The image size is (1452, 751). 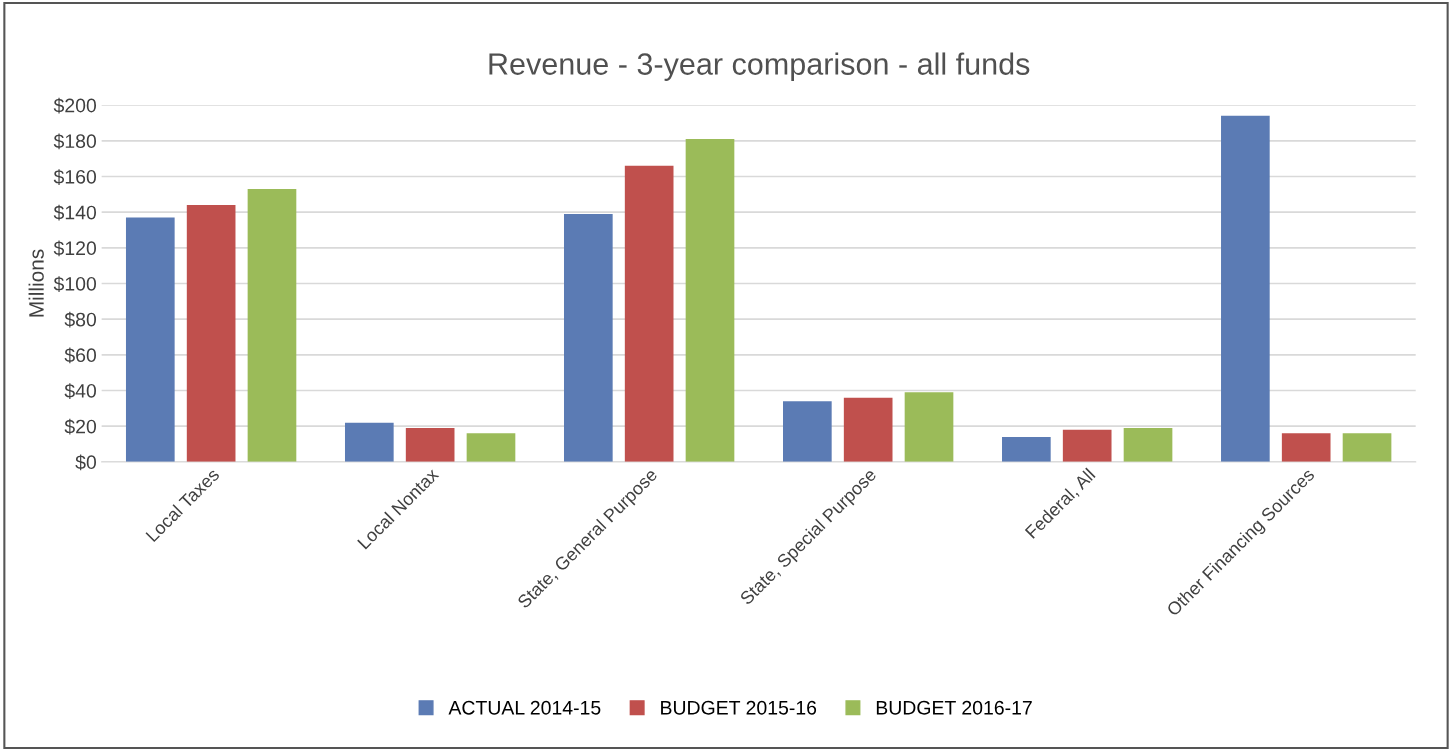 I want to click on legend-label: BUDGET 2016-17, so click(x=954, y=707).